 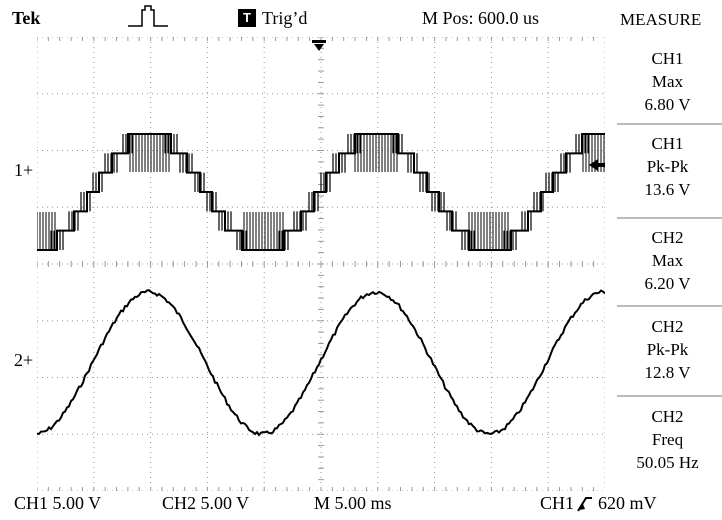 I want to click on trigger-source: CH1, so click(x=557, y=503).